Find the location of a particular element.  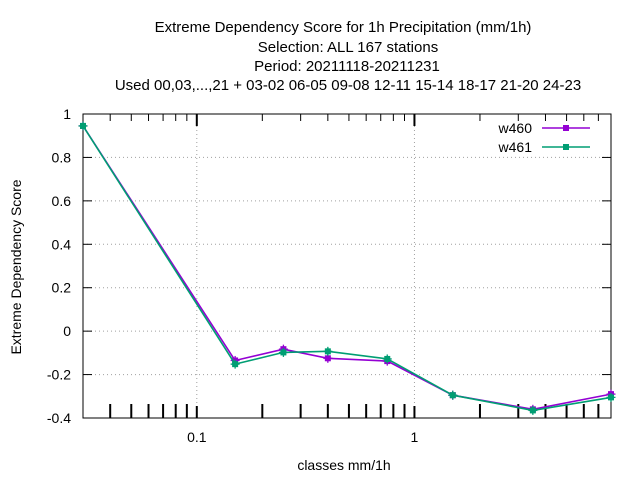

x-tick-label: 1 is located at coordinates (415, 437).